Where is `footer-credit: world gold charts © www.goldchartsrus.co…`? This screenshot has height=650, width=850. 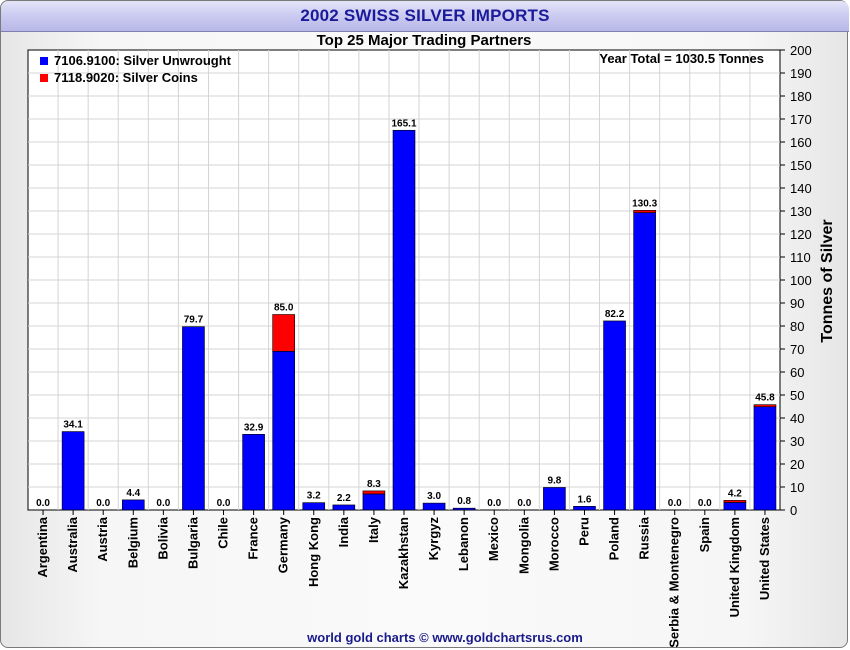 footer-credit: world gold charts © www.goldchartsrus.co… is located at coordinates (445, 637).